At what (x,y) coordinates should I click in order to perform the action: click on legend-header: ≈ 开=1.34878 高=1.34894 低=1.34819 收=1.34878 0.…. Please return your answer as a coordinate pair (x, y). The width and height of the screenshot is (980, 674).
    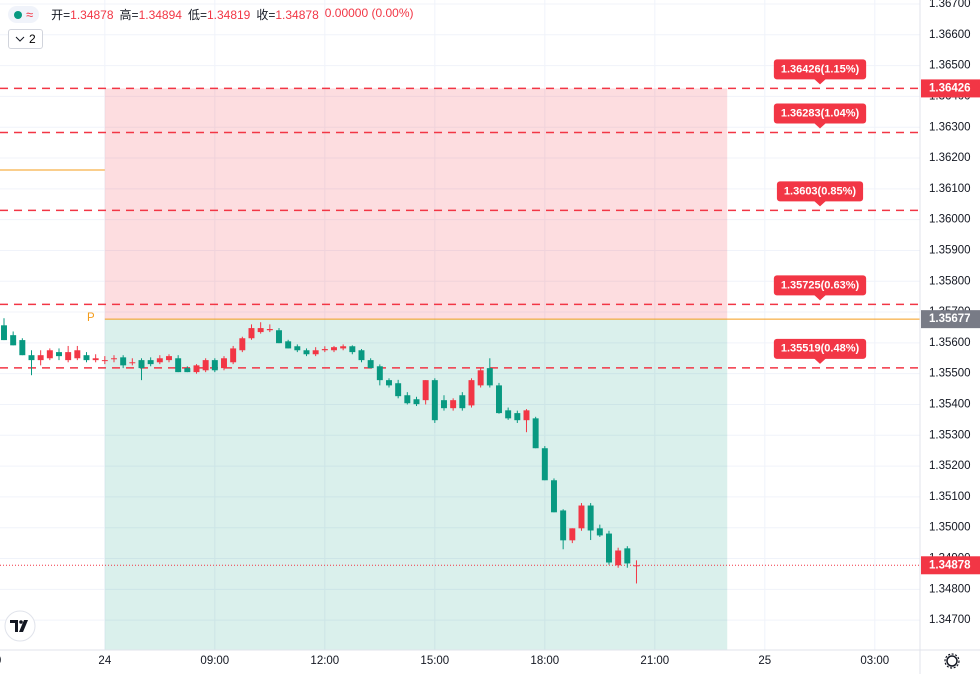
    Looking at the image, I should click on (211, 14).